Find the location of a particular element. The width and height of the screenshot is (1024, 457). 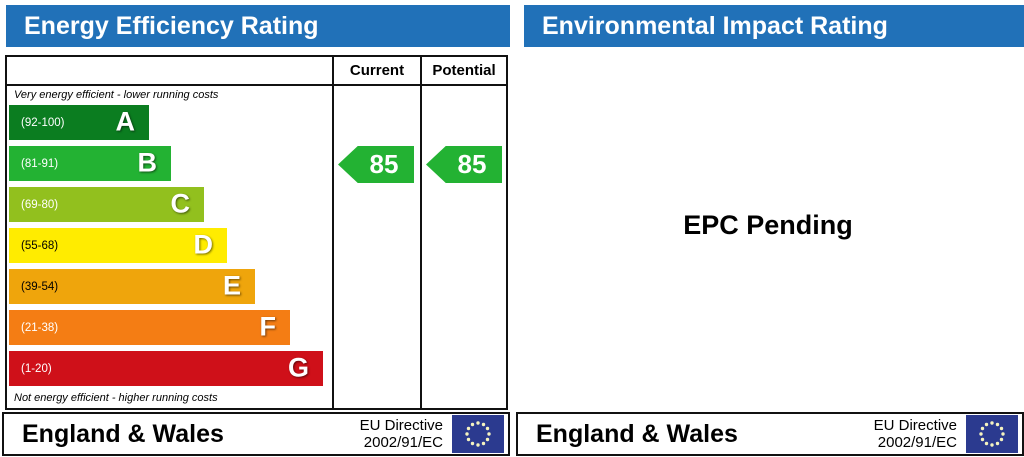

band-d-letter: D is located at coordinates (203, 243).